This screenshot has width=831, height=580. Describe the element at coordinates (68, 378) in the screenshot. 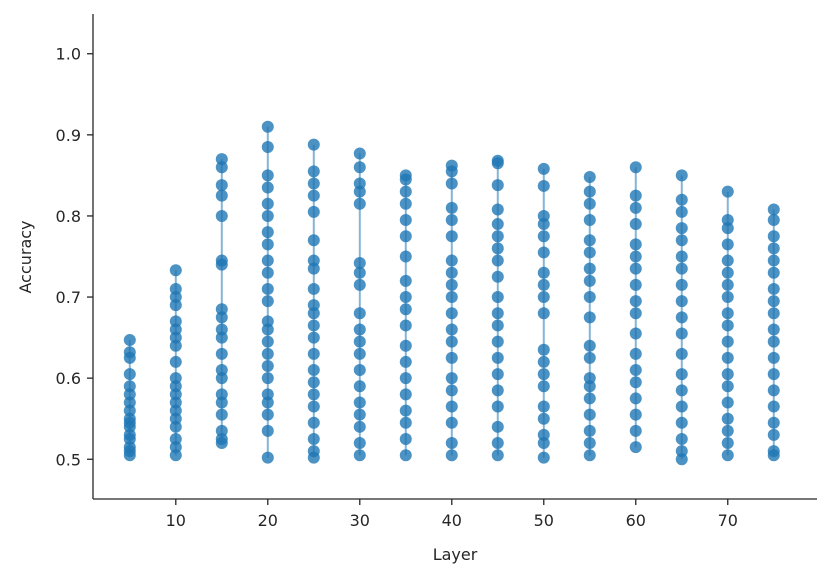

I see `y-tick-label: 0.6` at that location.